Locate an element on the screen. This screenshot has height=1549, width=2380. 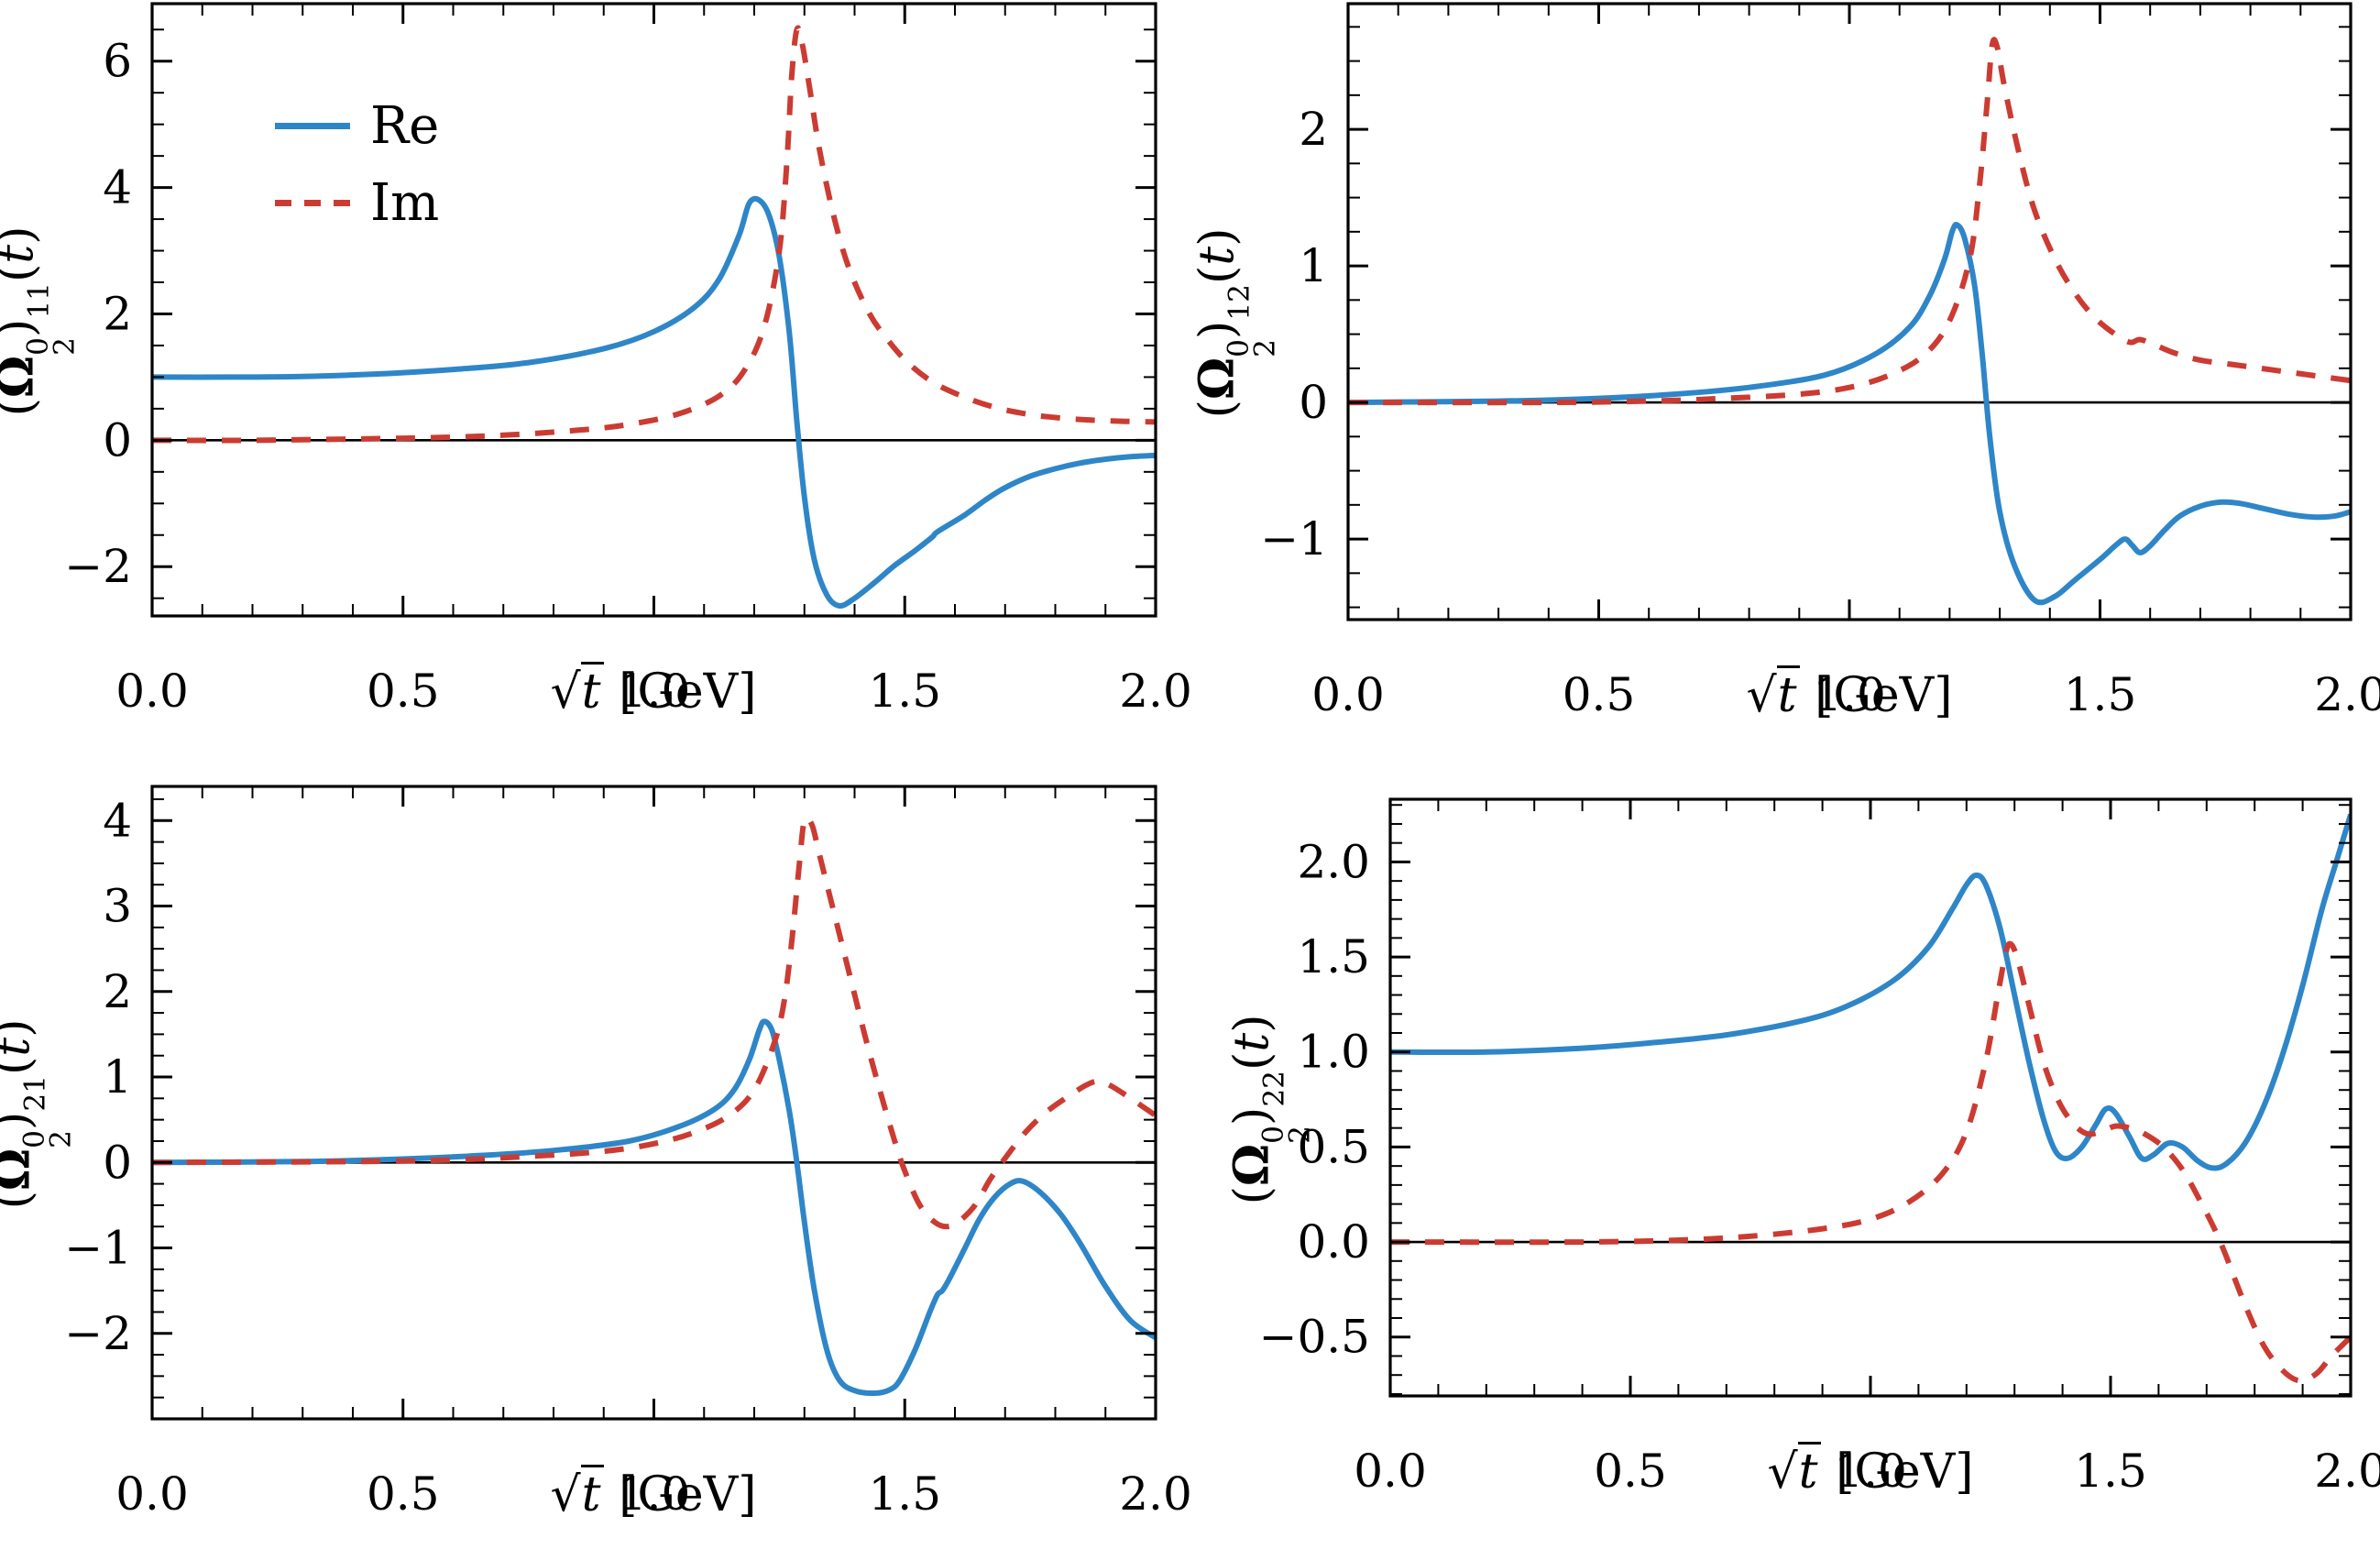
x-axis-label-omega12: √t [GeV] is located at coordinates (1850, 694).